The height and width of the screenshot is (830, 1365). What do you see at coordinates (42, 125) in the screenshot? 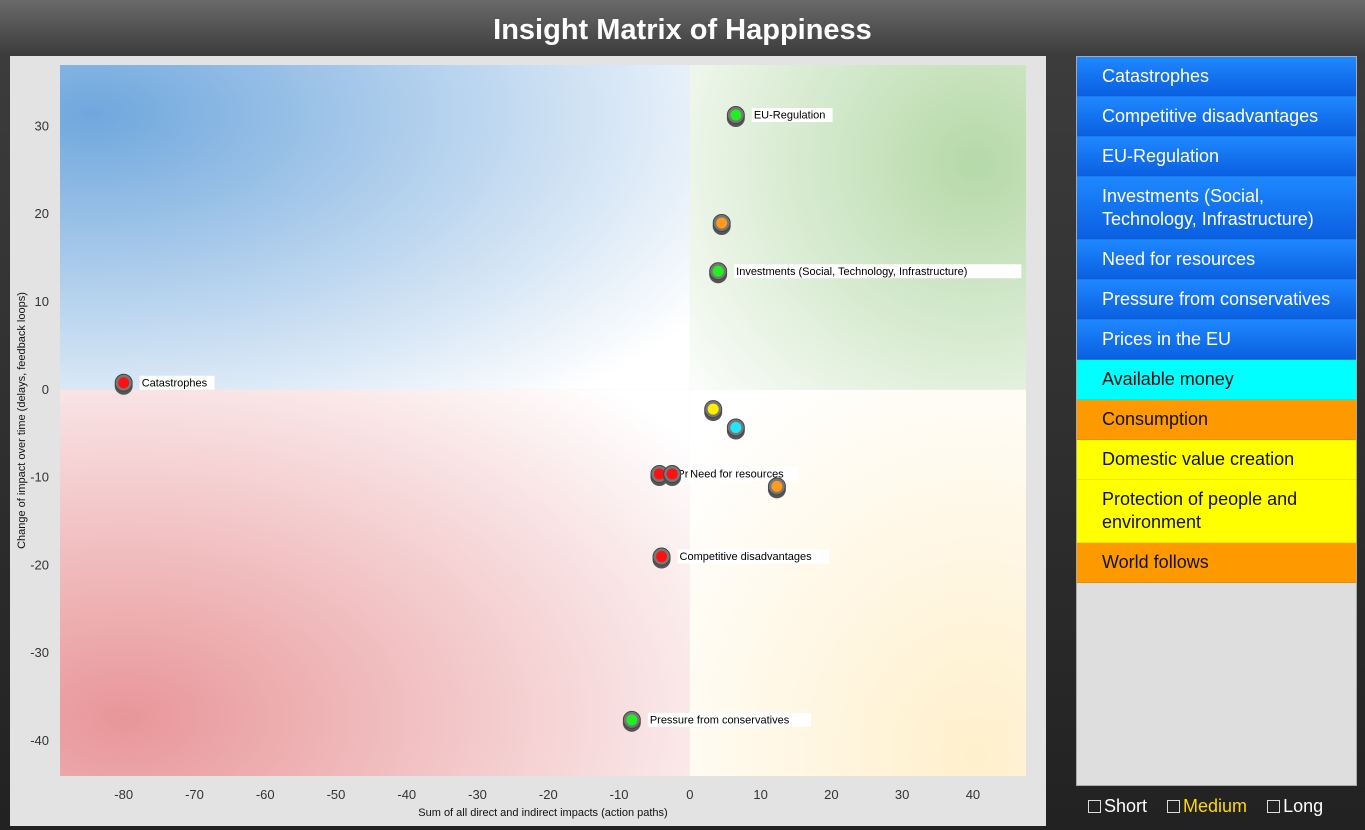
I see `y-tick-label: 30` at bounding box center [42, 125].